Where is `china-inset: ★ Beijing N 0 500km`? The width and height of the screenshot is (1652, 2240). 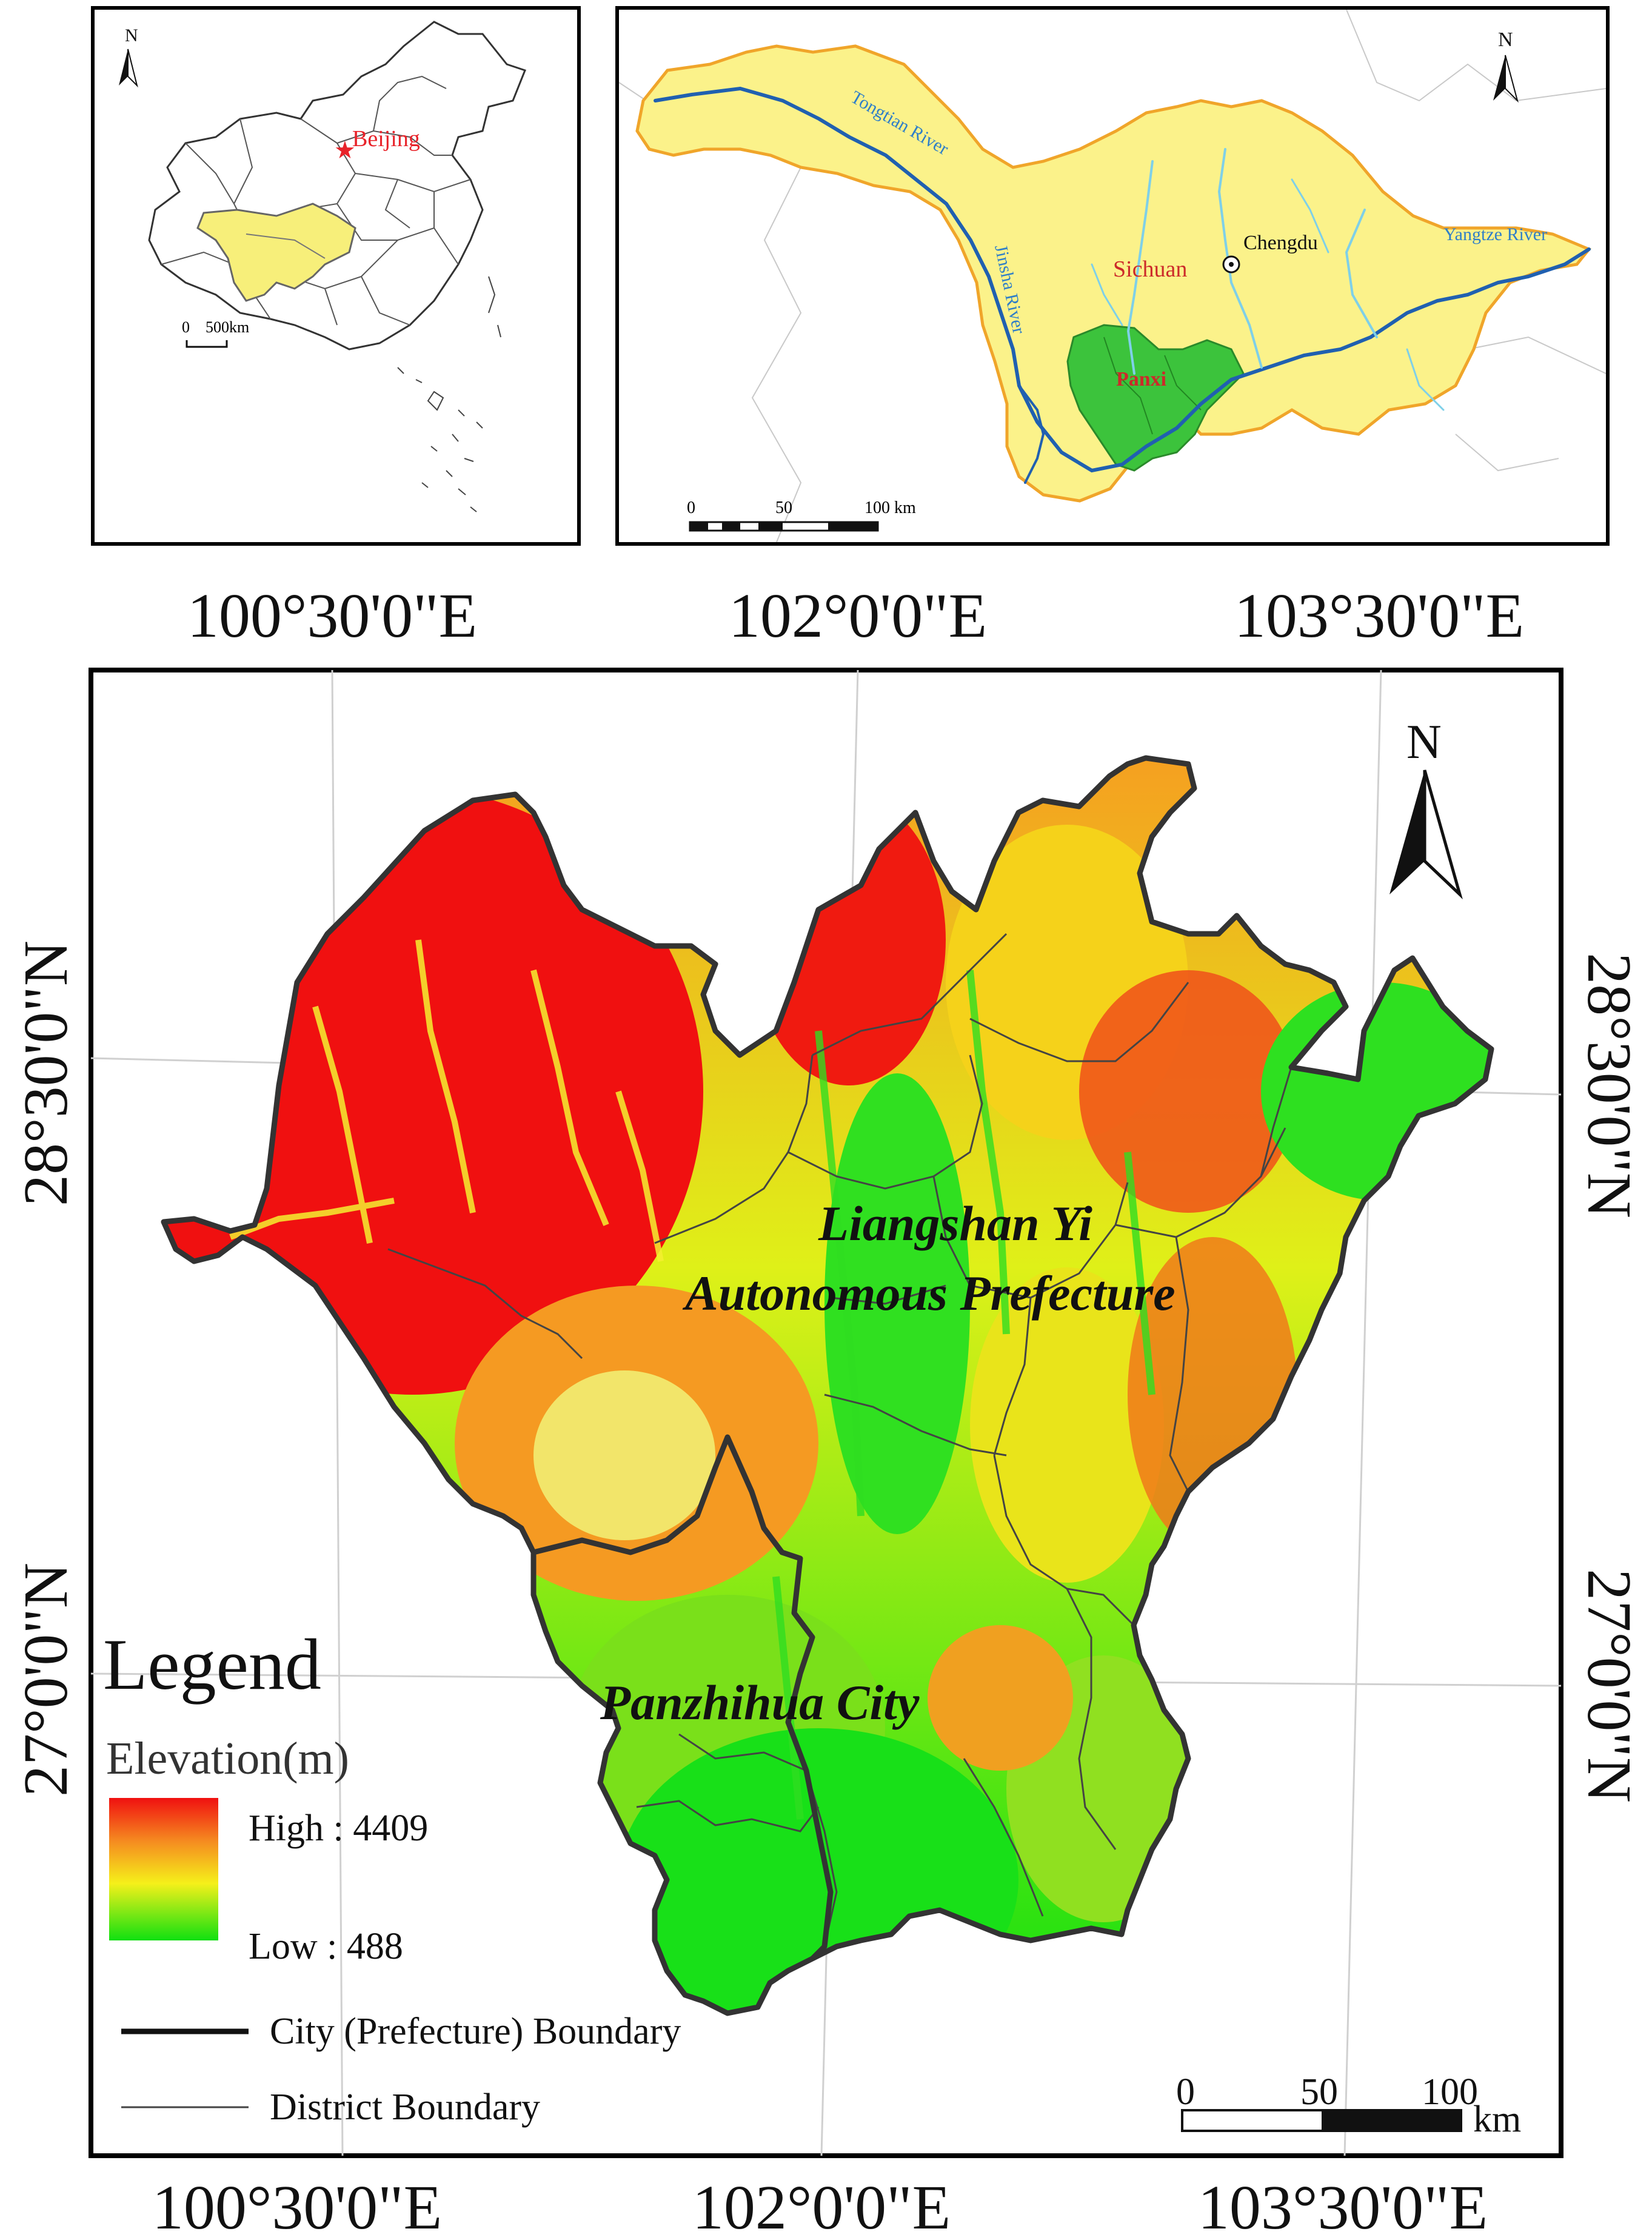 china-inset: ★ Beijing N 0 500km is located at coordinates (336, 276).